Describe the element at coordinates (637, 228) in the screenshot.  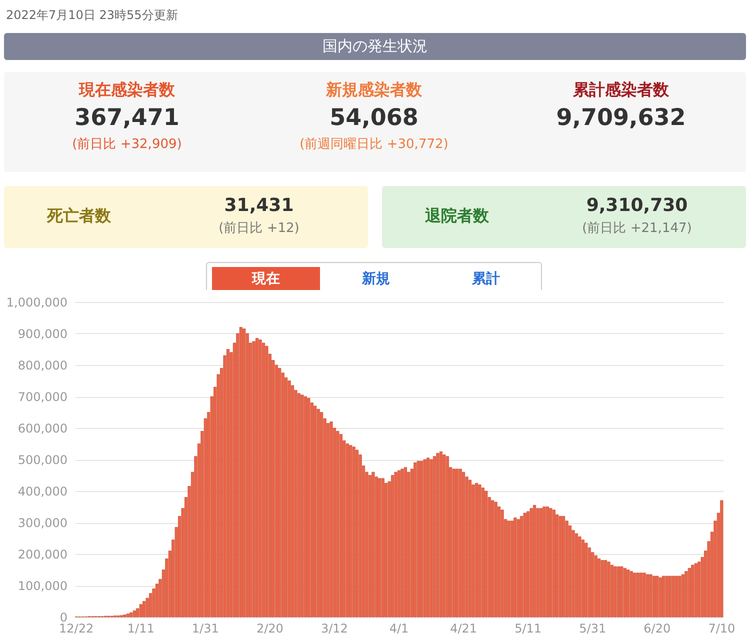
I see `text: (前日比 +21,147)` at that location.